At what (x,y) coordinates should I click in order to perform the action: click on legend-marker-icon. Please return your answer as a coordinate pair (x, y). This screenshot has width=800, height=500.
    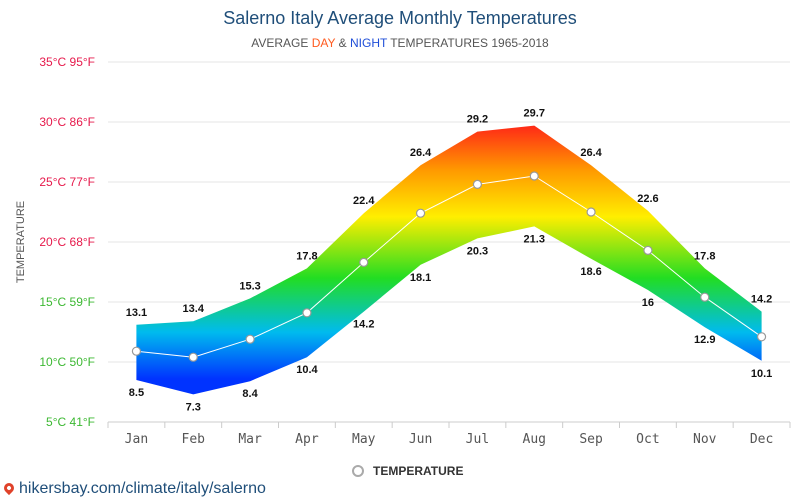
    Looking at the image, I should click on (358, 471).